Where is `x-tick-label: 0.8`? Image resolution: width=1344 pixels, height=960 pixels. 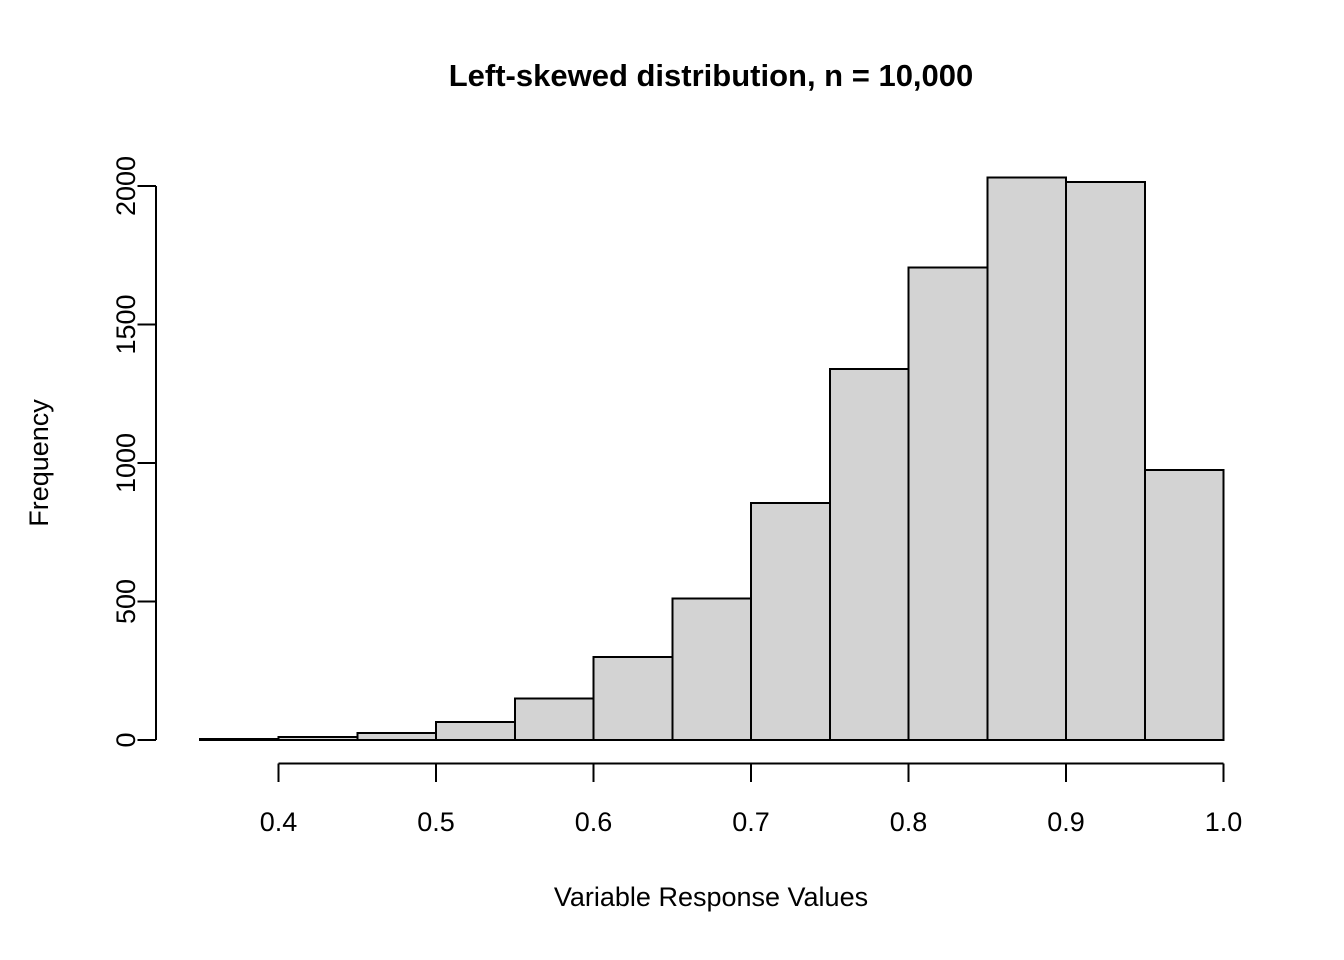
x-tick-label: 0.8 is located at coordinates (909, 822).